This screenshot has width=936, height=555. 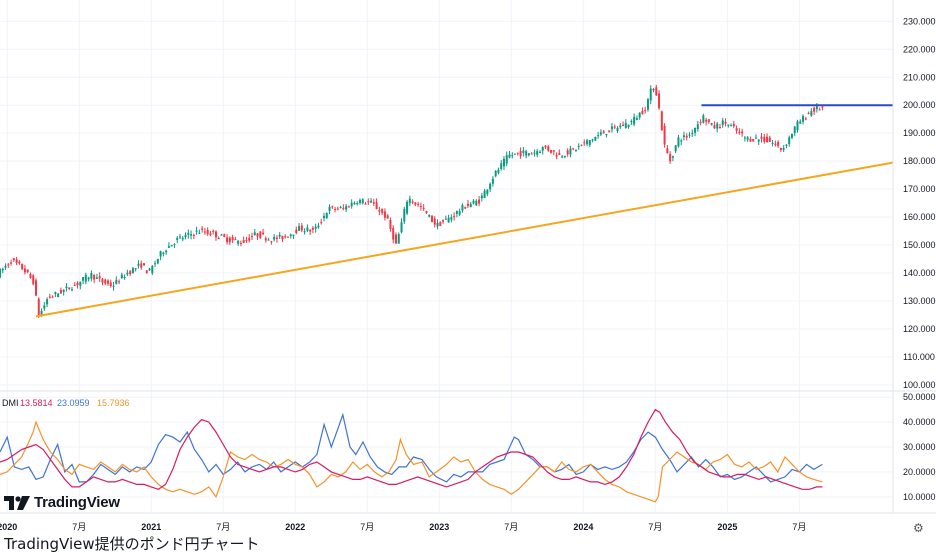 I want to click on time-tick-label: 7月, so click(x=511, y=527).